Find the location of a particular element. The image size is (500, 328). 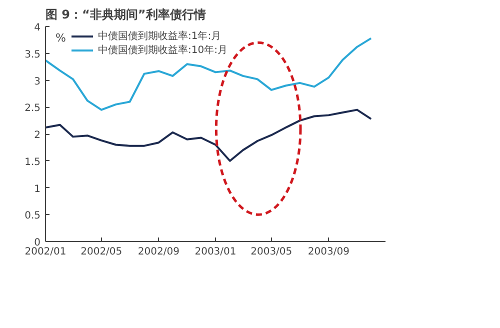

legend-label: 中债国债到期收益率:10年:月 is located at coordinates (163, 50).